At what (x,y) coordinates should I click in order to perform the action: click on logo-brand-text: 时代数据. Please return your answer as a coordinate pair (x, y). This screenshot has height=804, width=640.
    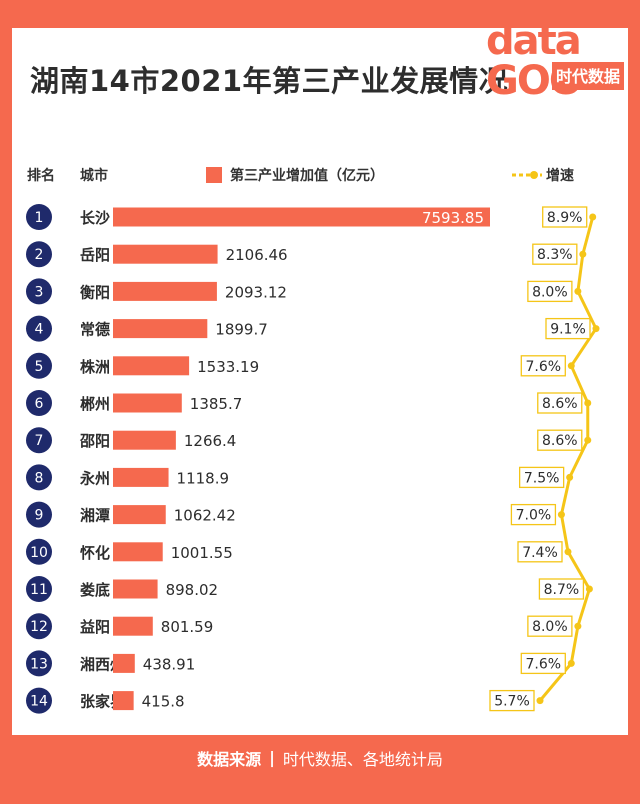
    Looking at the image, I should click on (588, 76).